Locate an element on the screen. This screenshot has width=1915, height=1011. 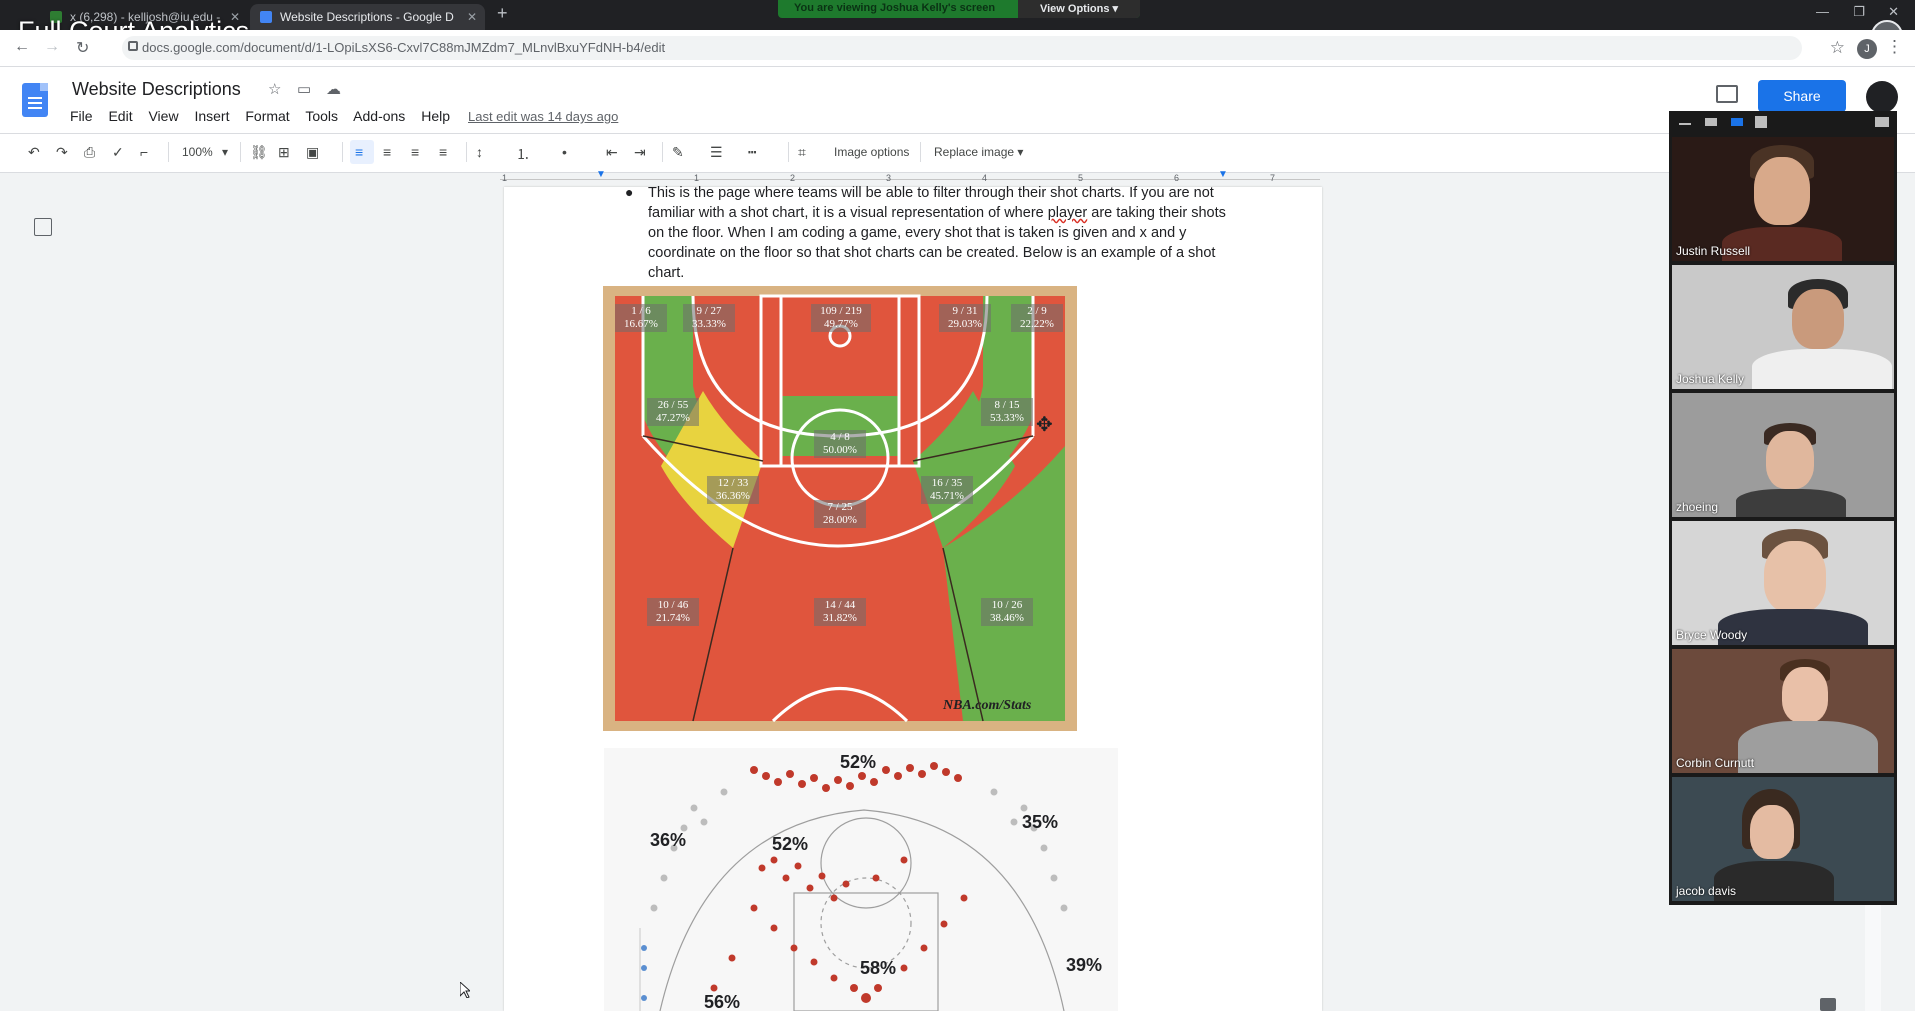
participant-name: Joshua Kelly is located at coordinates (1710, 379).